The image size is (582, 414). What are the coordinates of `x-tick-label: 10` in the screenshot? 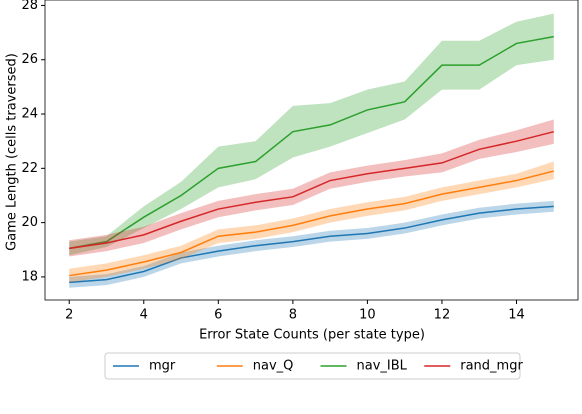 It's located at (367, 315).